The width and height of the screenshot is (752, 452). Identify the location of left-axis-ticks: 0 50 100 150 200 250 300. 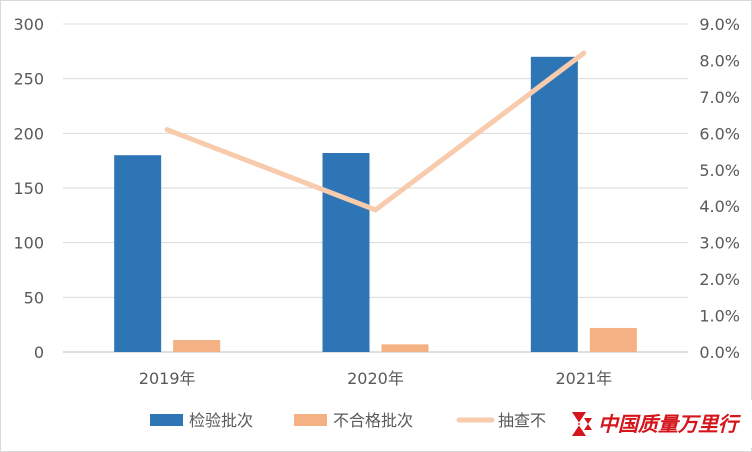
(28, 188).